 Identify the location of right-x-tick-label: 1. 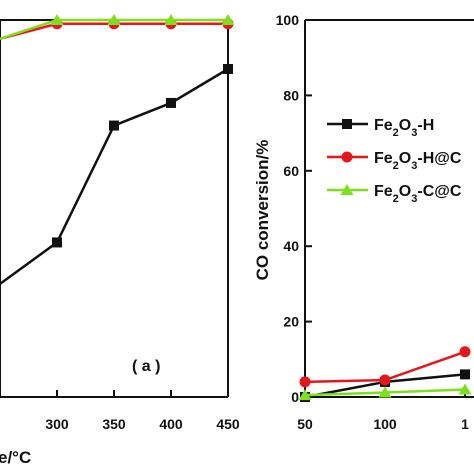
(465, 424).